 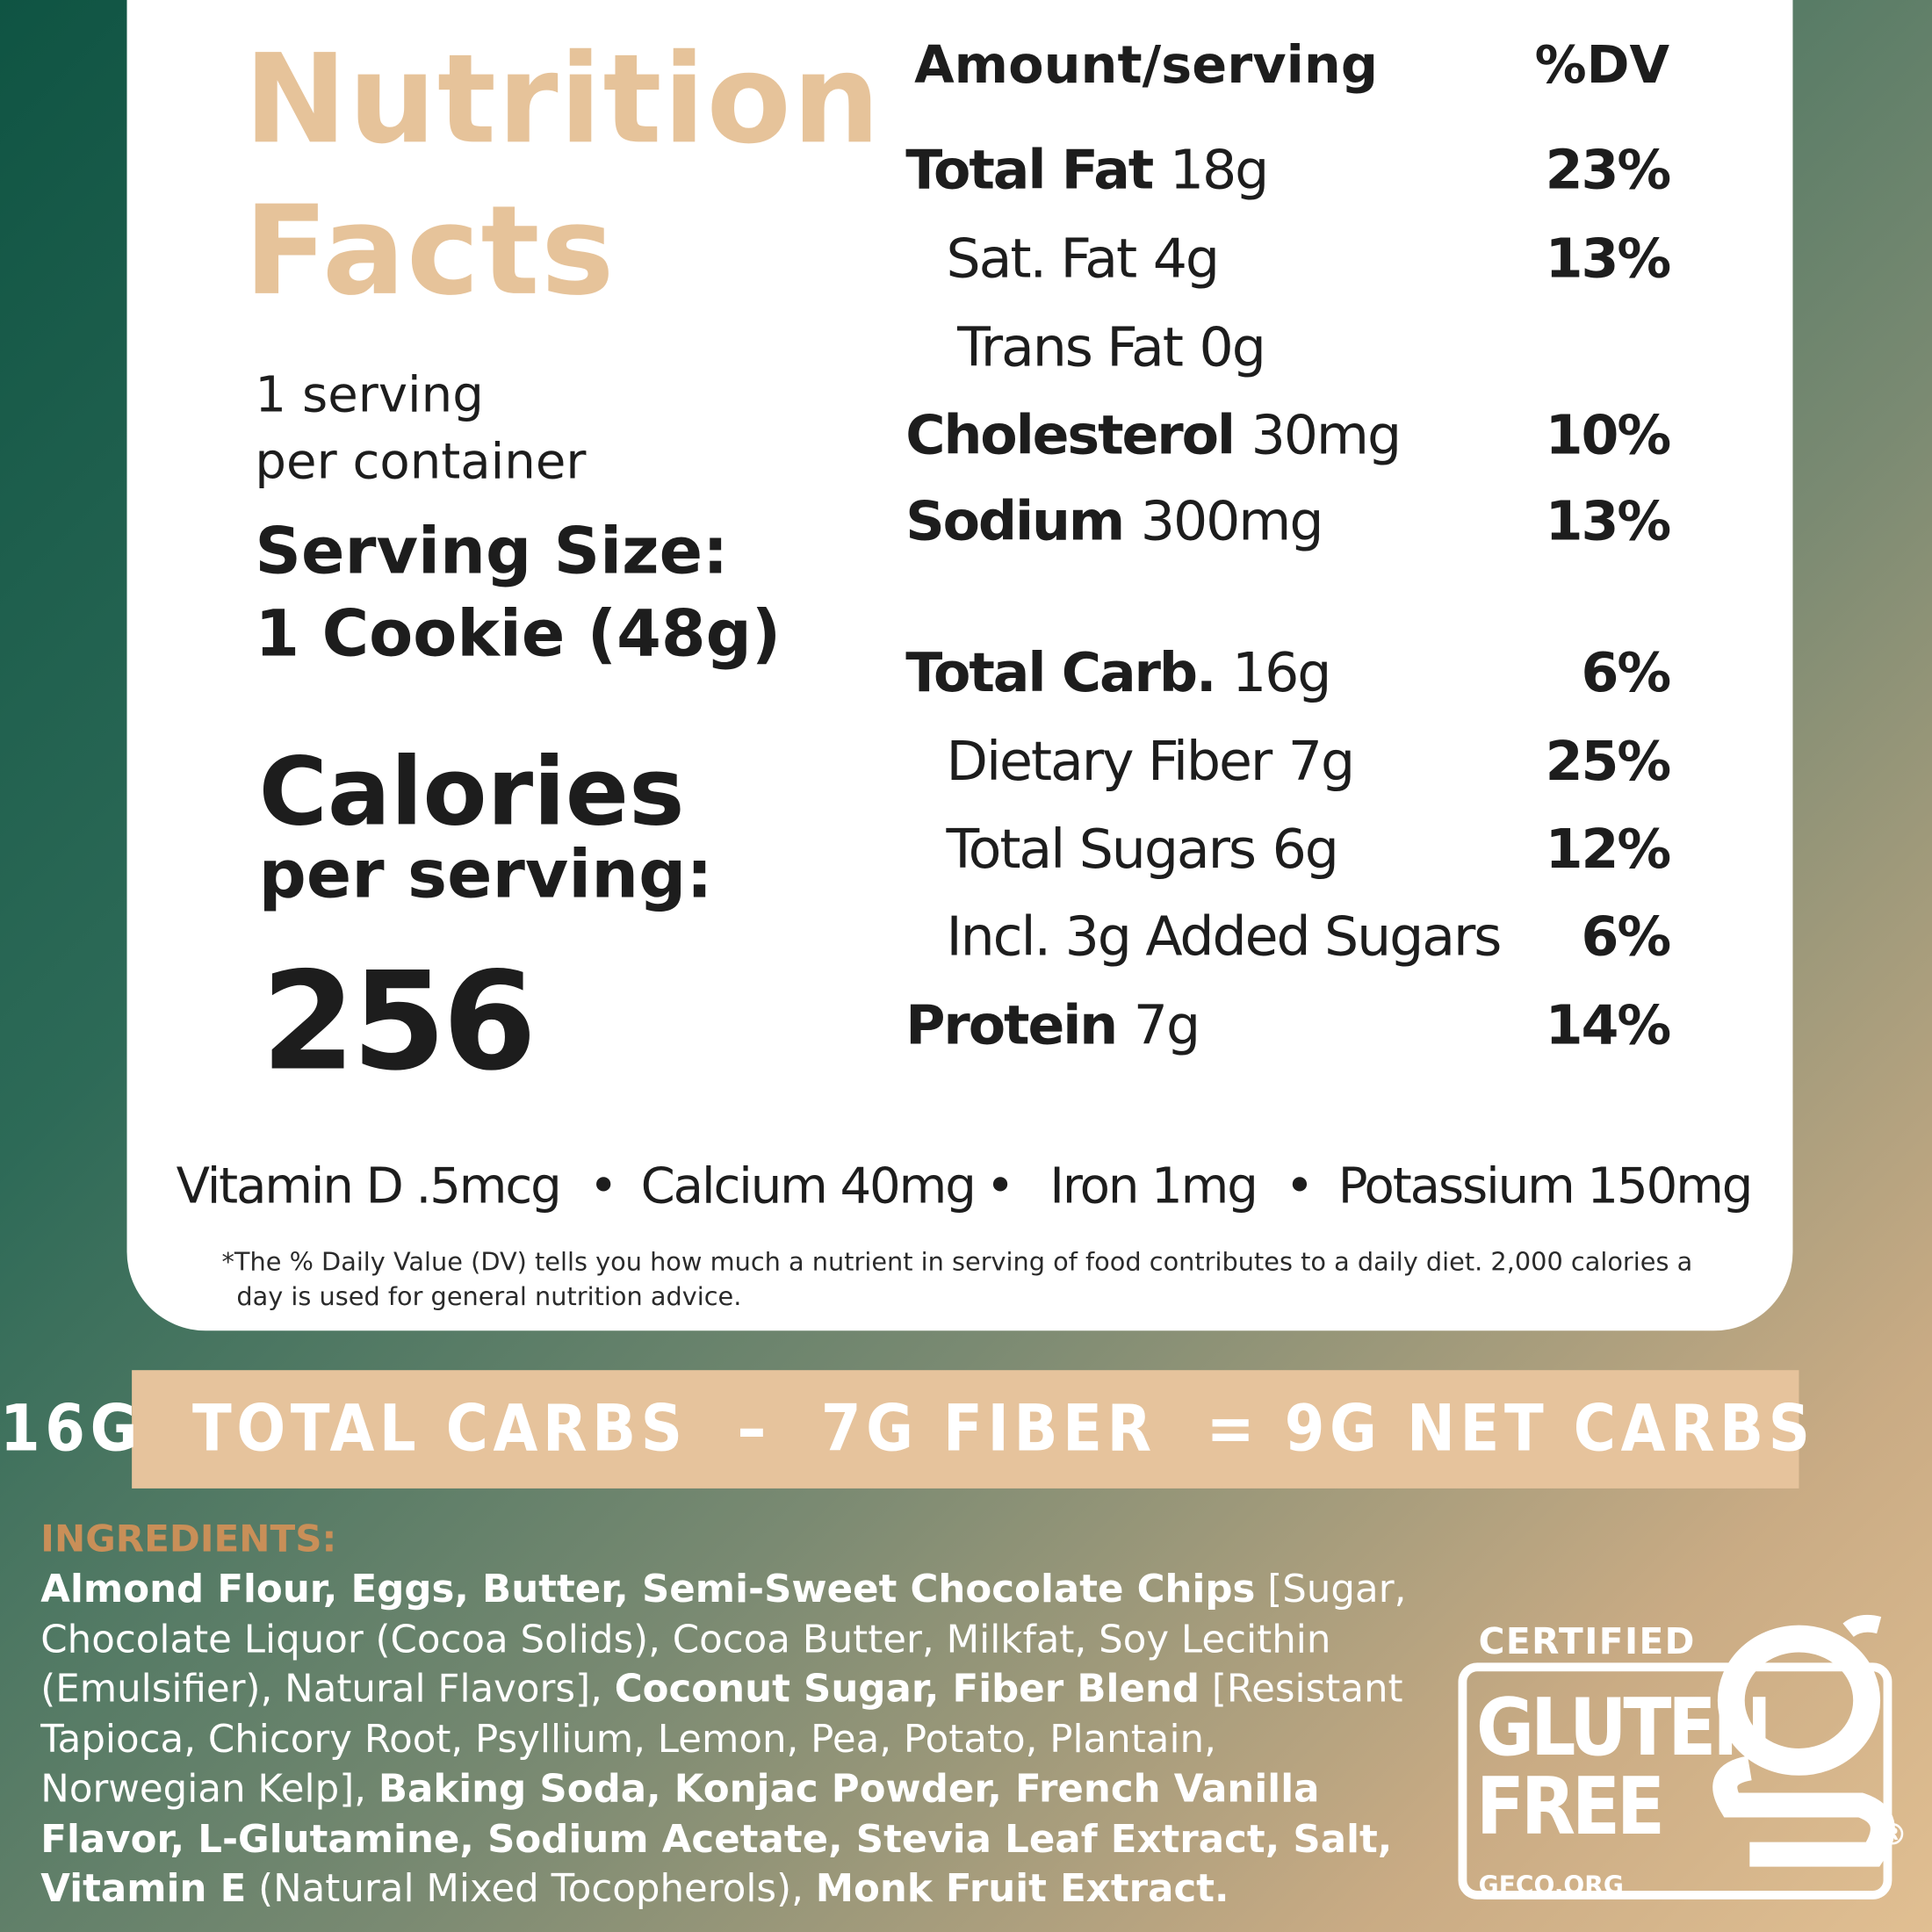 I want to click on serving-size-label: Serving Size:, so click(x=492, y=552).